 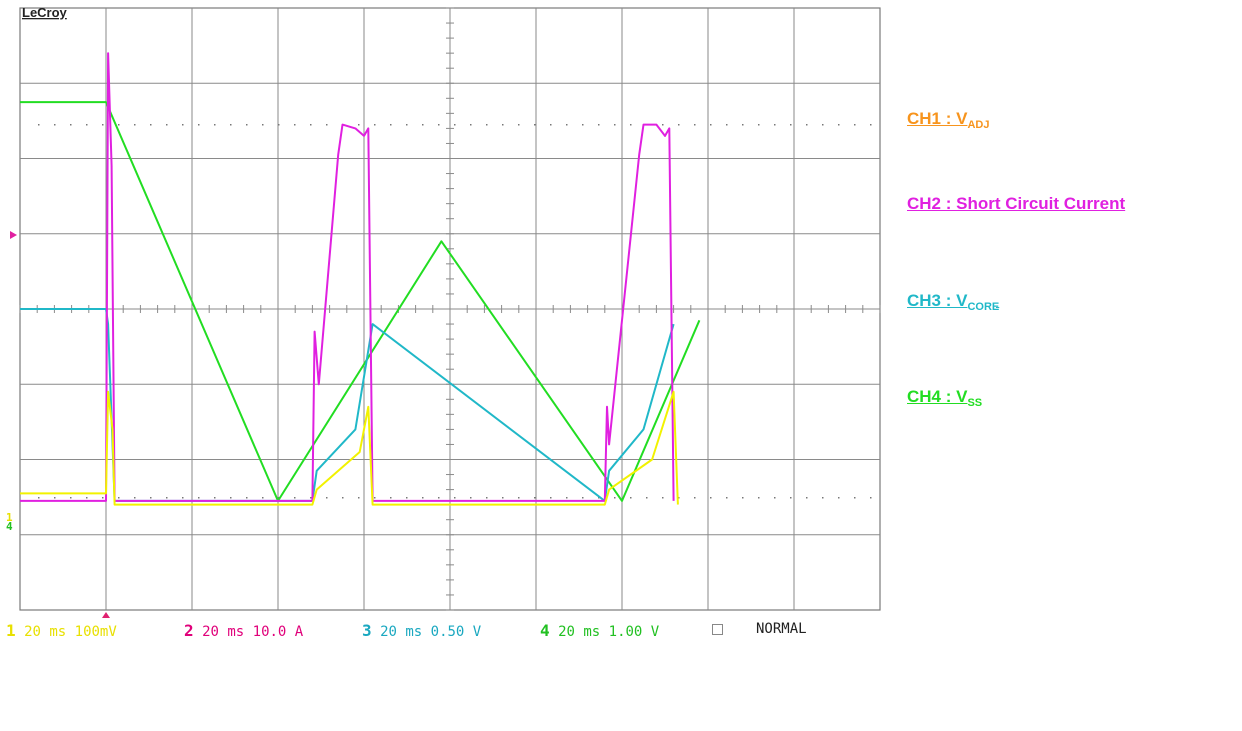 What do you see at coordinates (781, 629) in the screenshot?
I see `trigger-mode: NORMAL` at bounding box center [781, 629].